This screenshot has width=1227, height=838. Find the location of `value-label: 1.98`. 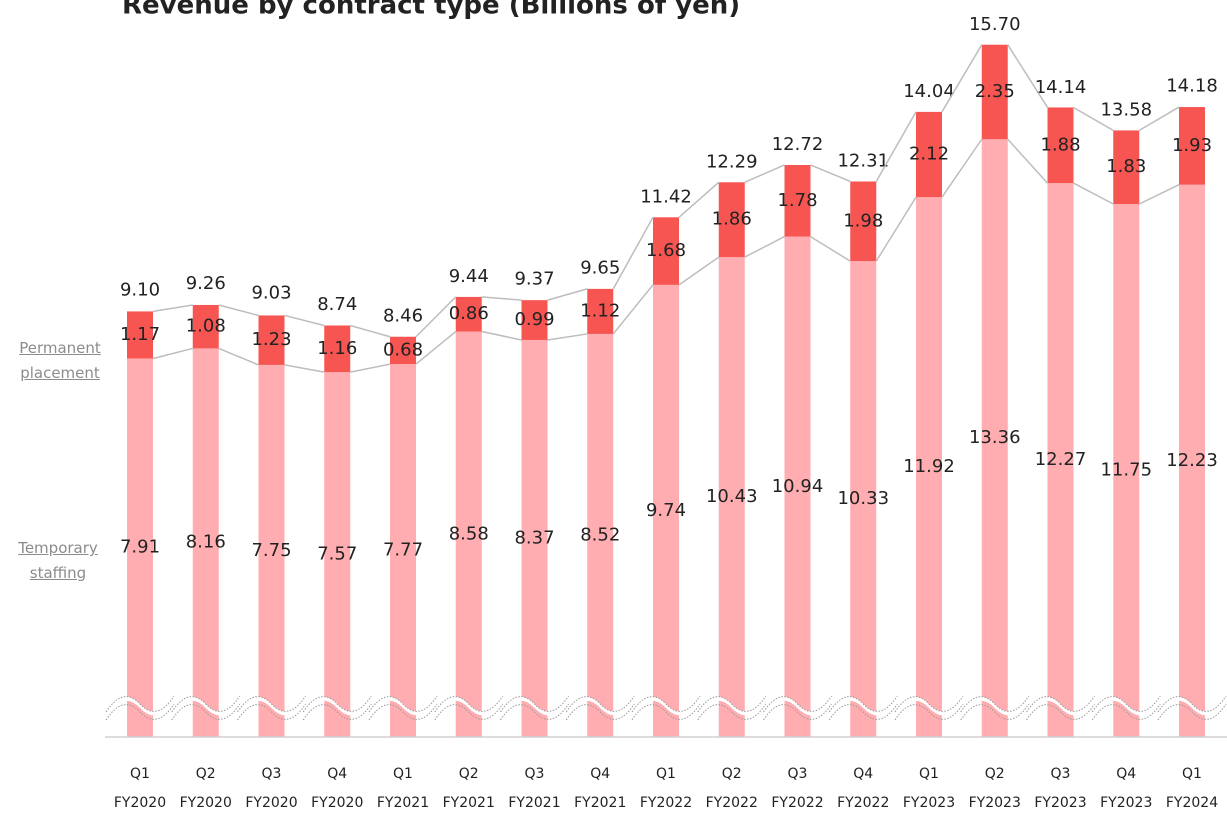

value-label: 1.98 is located at coordinates (863, 220).